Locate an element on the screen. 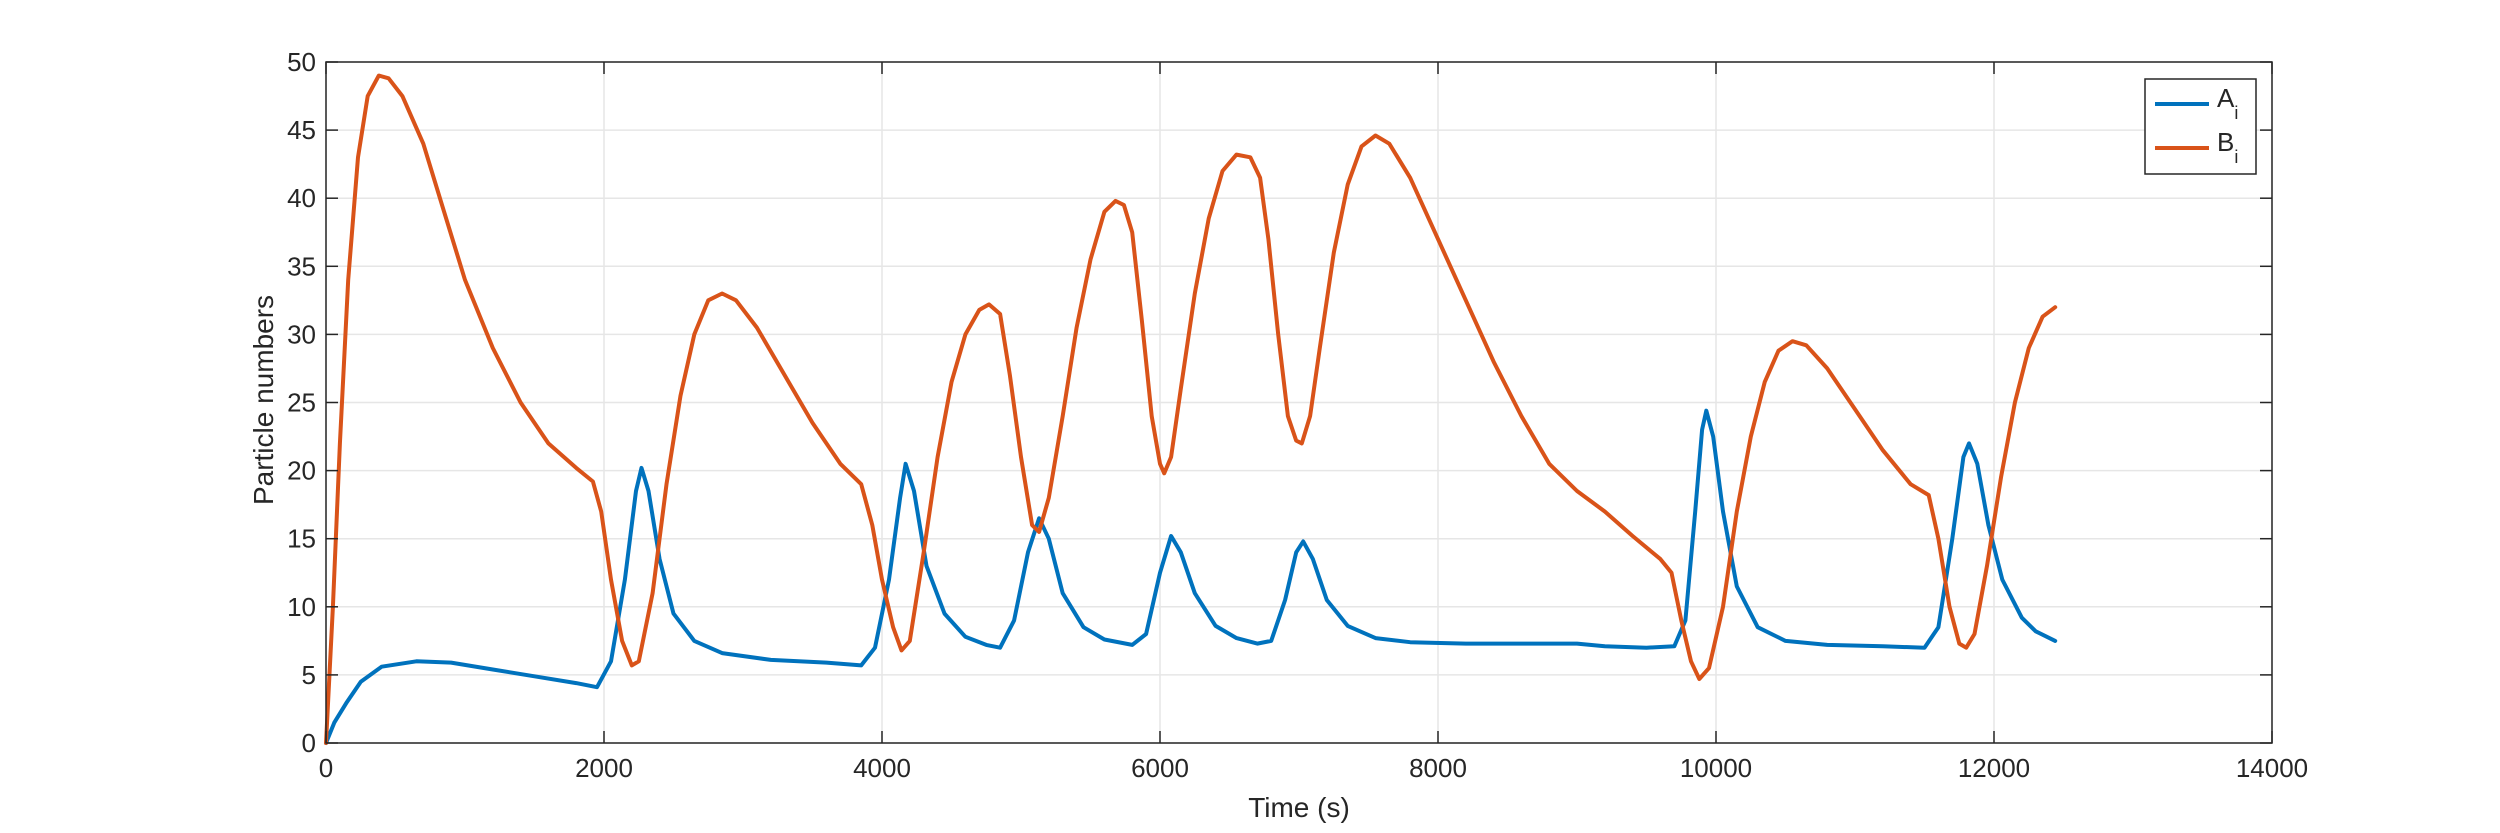 This screenshot has width=2500, height=833. y-tick-label: 5 is located at coordinates (309, 675).